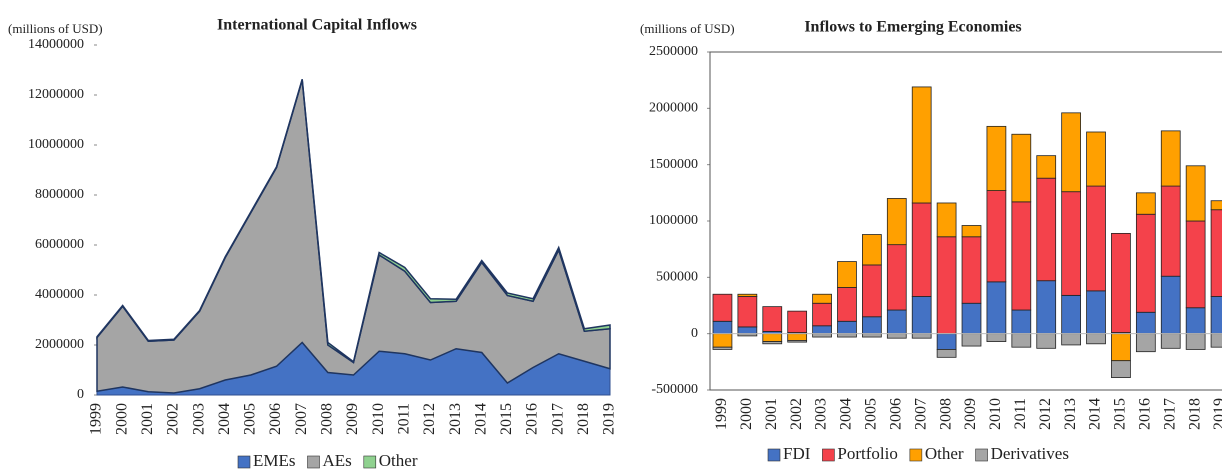 This screenshot has width=1222, height=470. What do you see at coordinates (694, 333) in the screenshot?
I see `y-tick-label: 0` at bounding box center [694, 333].